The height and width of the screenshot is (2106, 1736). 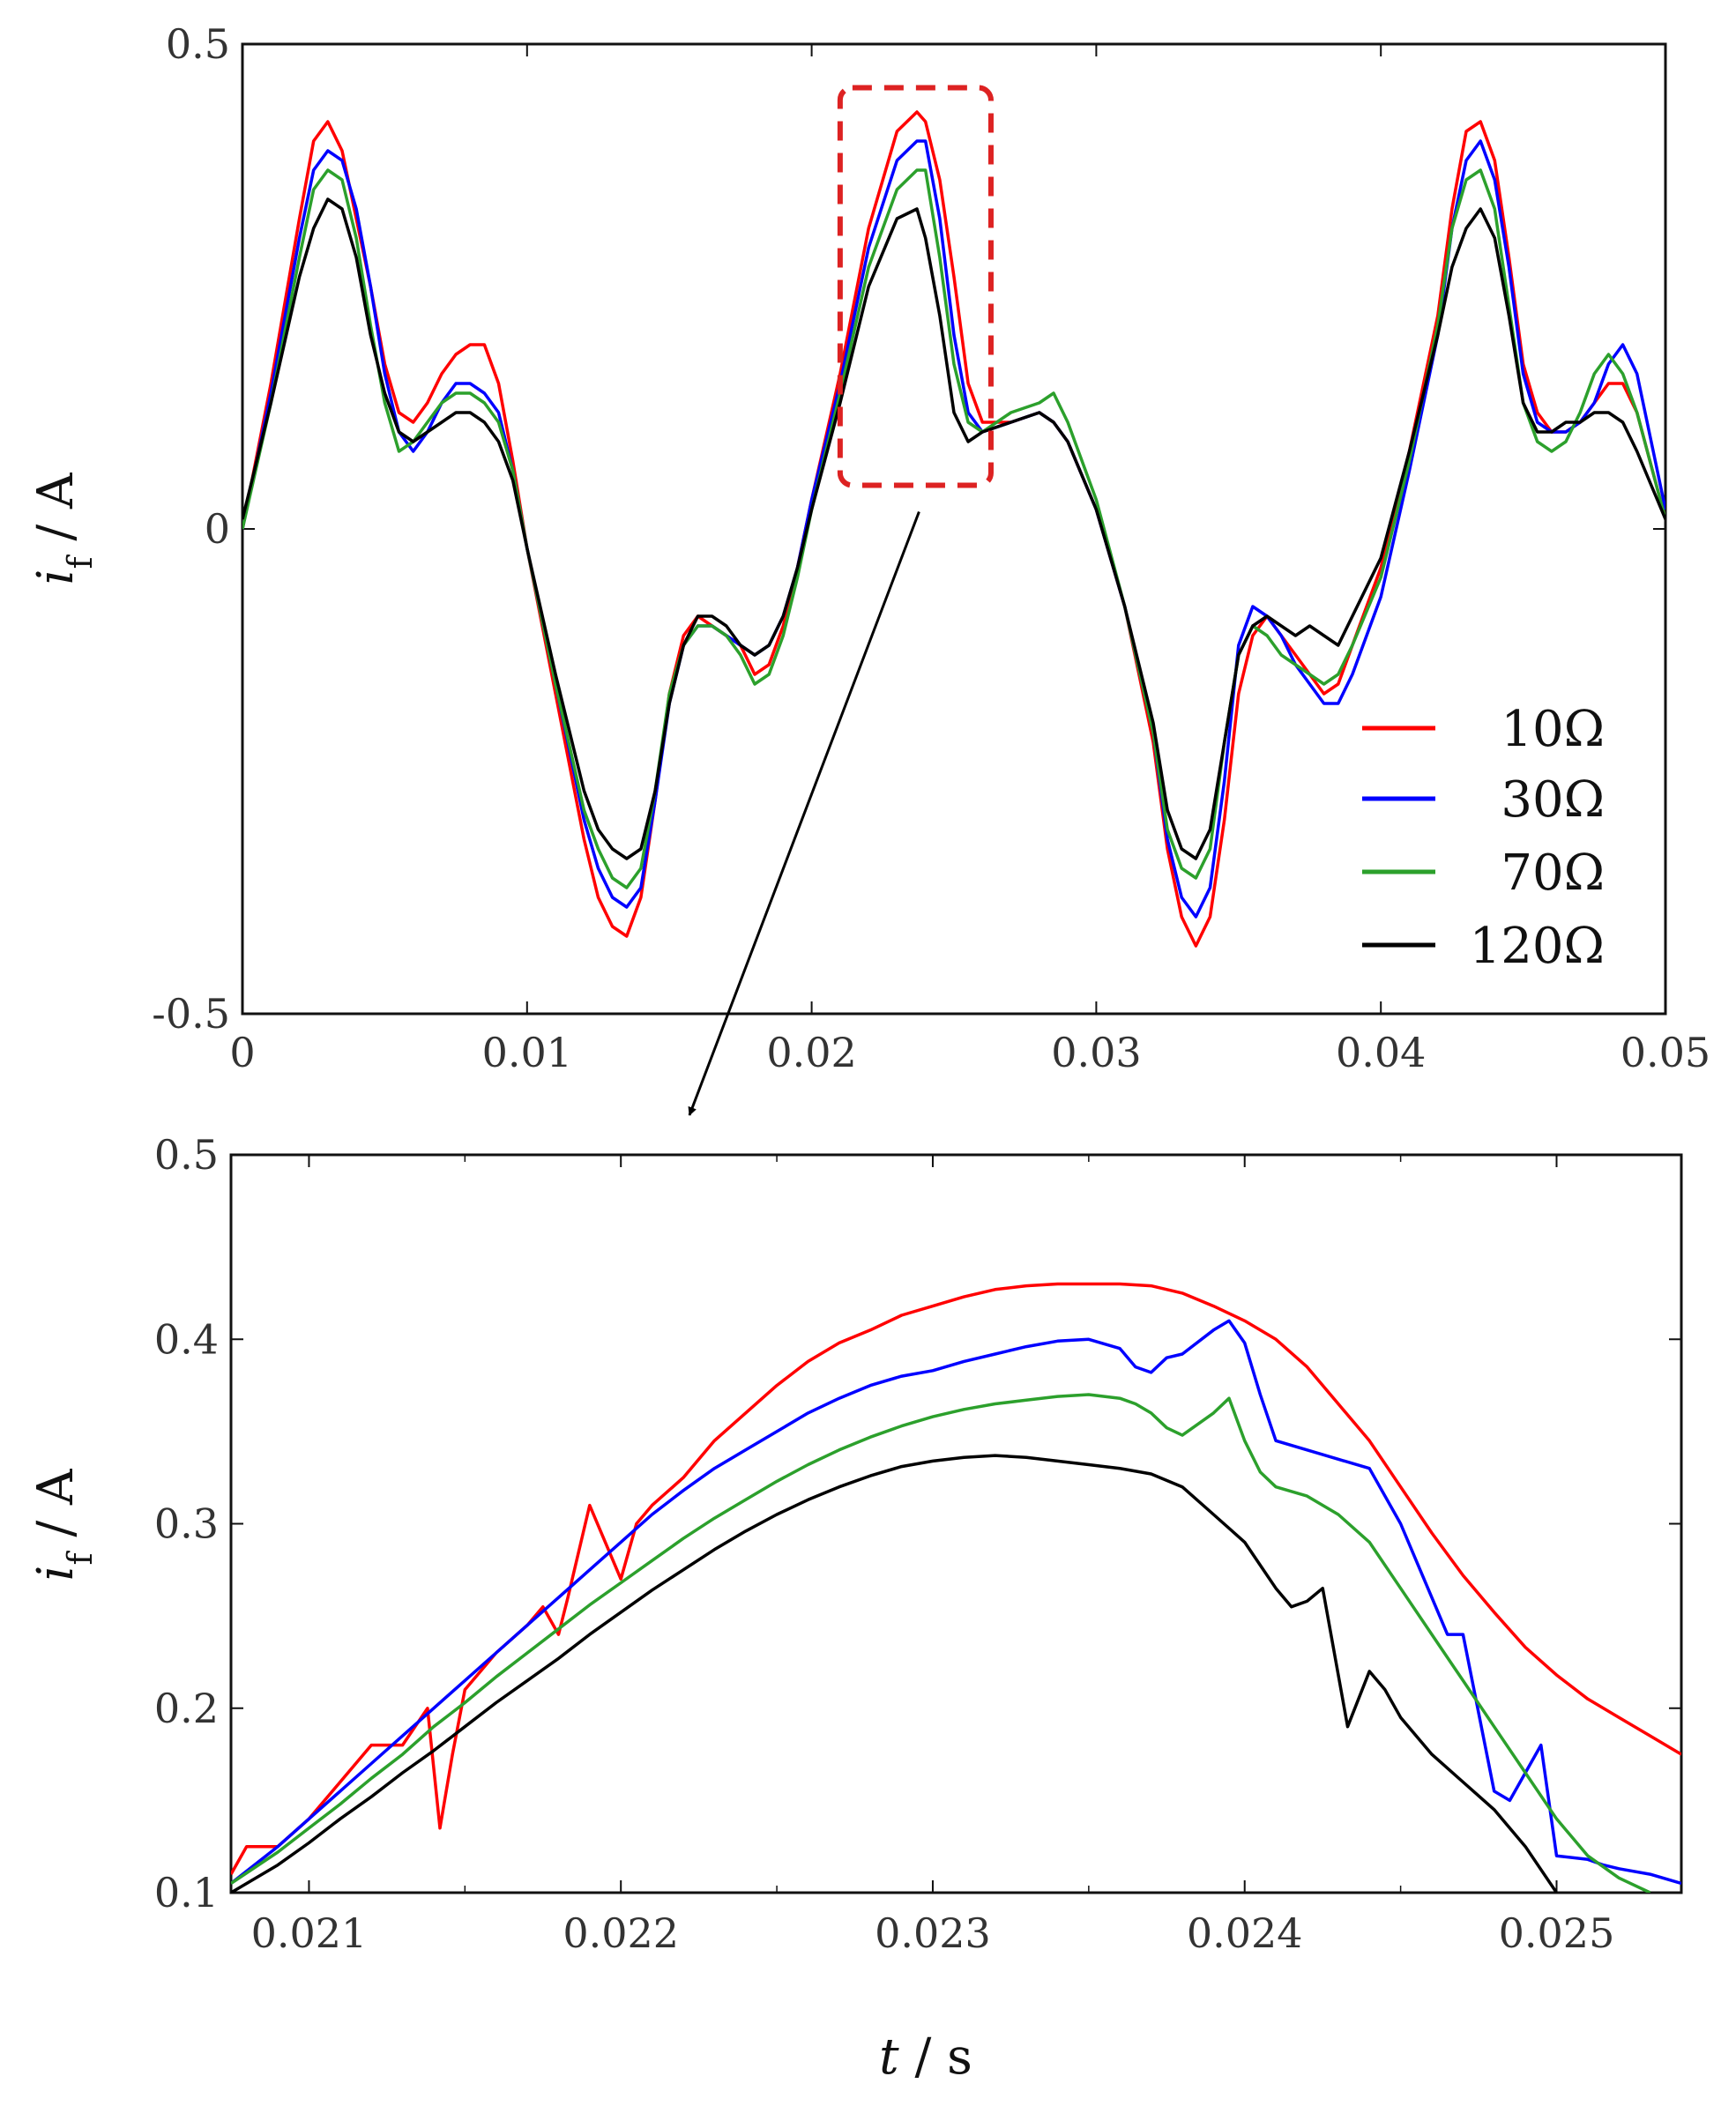 I want to click on bottom-x-axis-title: t / s, so click(x=925, y=2057).